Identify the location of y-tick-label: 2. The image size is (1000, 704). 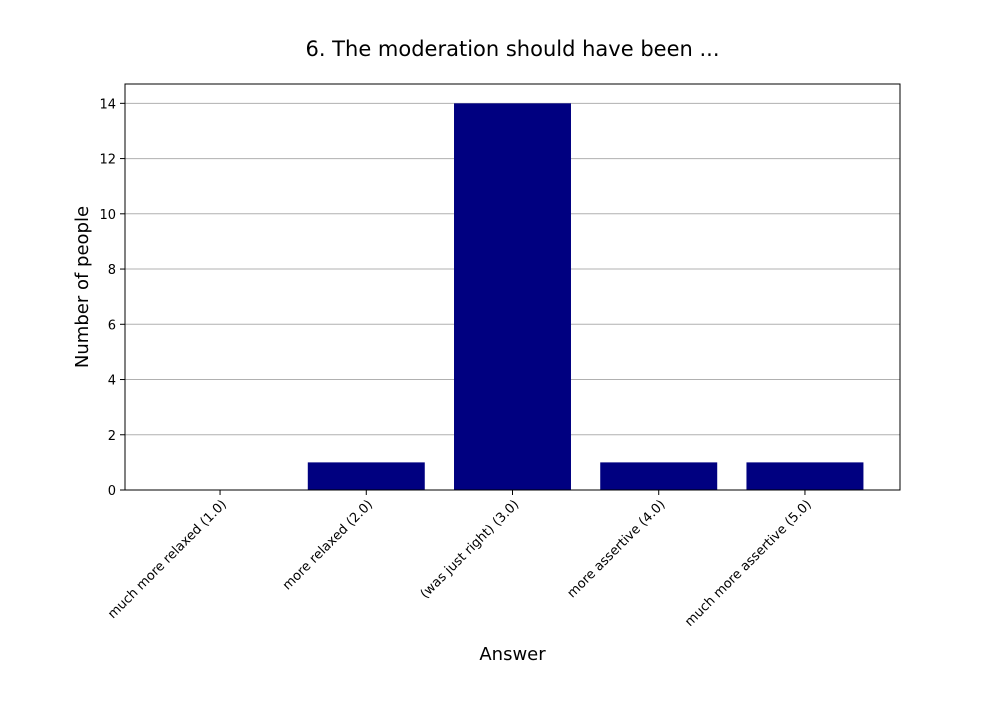
(112, 436).